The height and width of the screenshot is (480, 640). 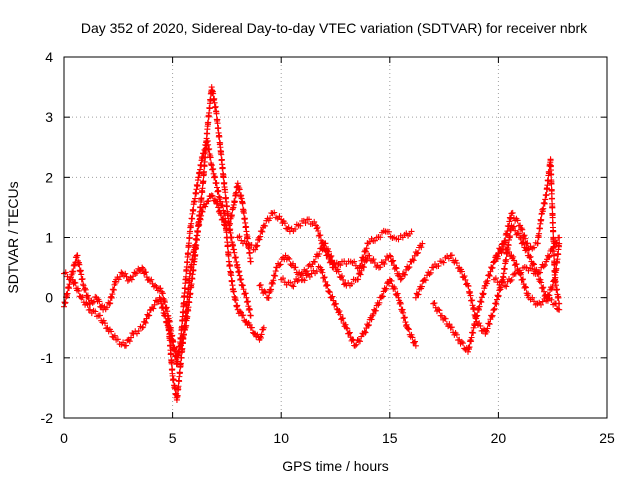 I want to click on x-tick-label: 25, so click(x=607, y=438).